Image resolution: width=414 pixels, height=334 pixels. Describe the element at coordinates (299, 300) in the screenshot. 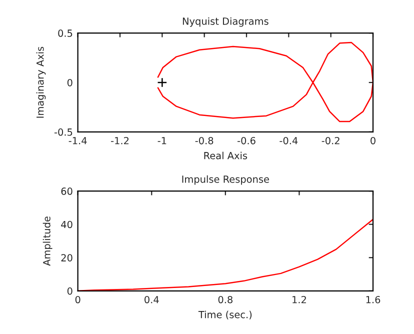

I see `x-tick-label: 1.2` at that location.